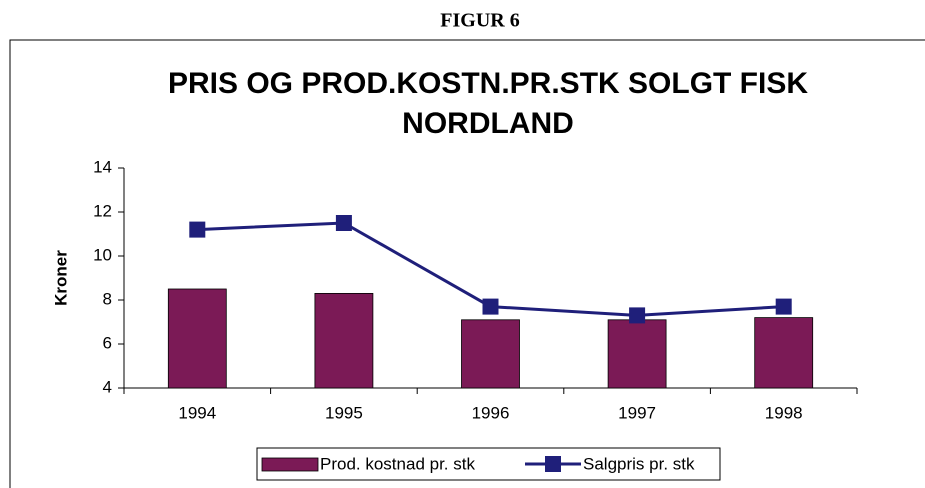  I want to click on legend-label: Salgpris pr. stk, so click(639, 463).